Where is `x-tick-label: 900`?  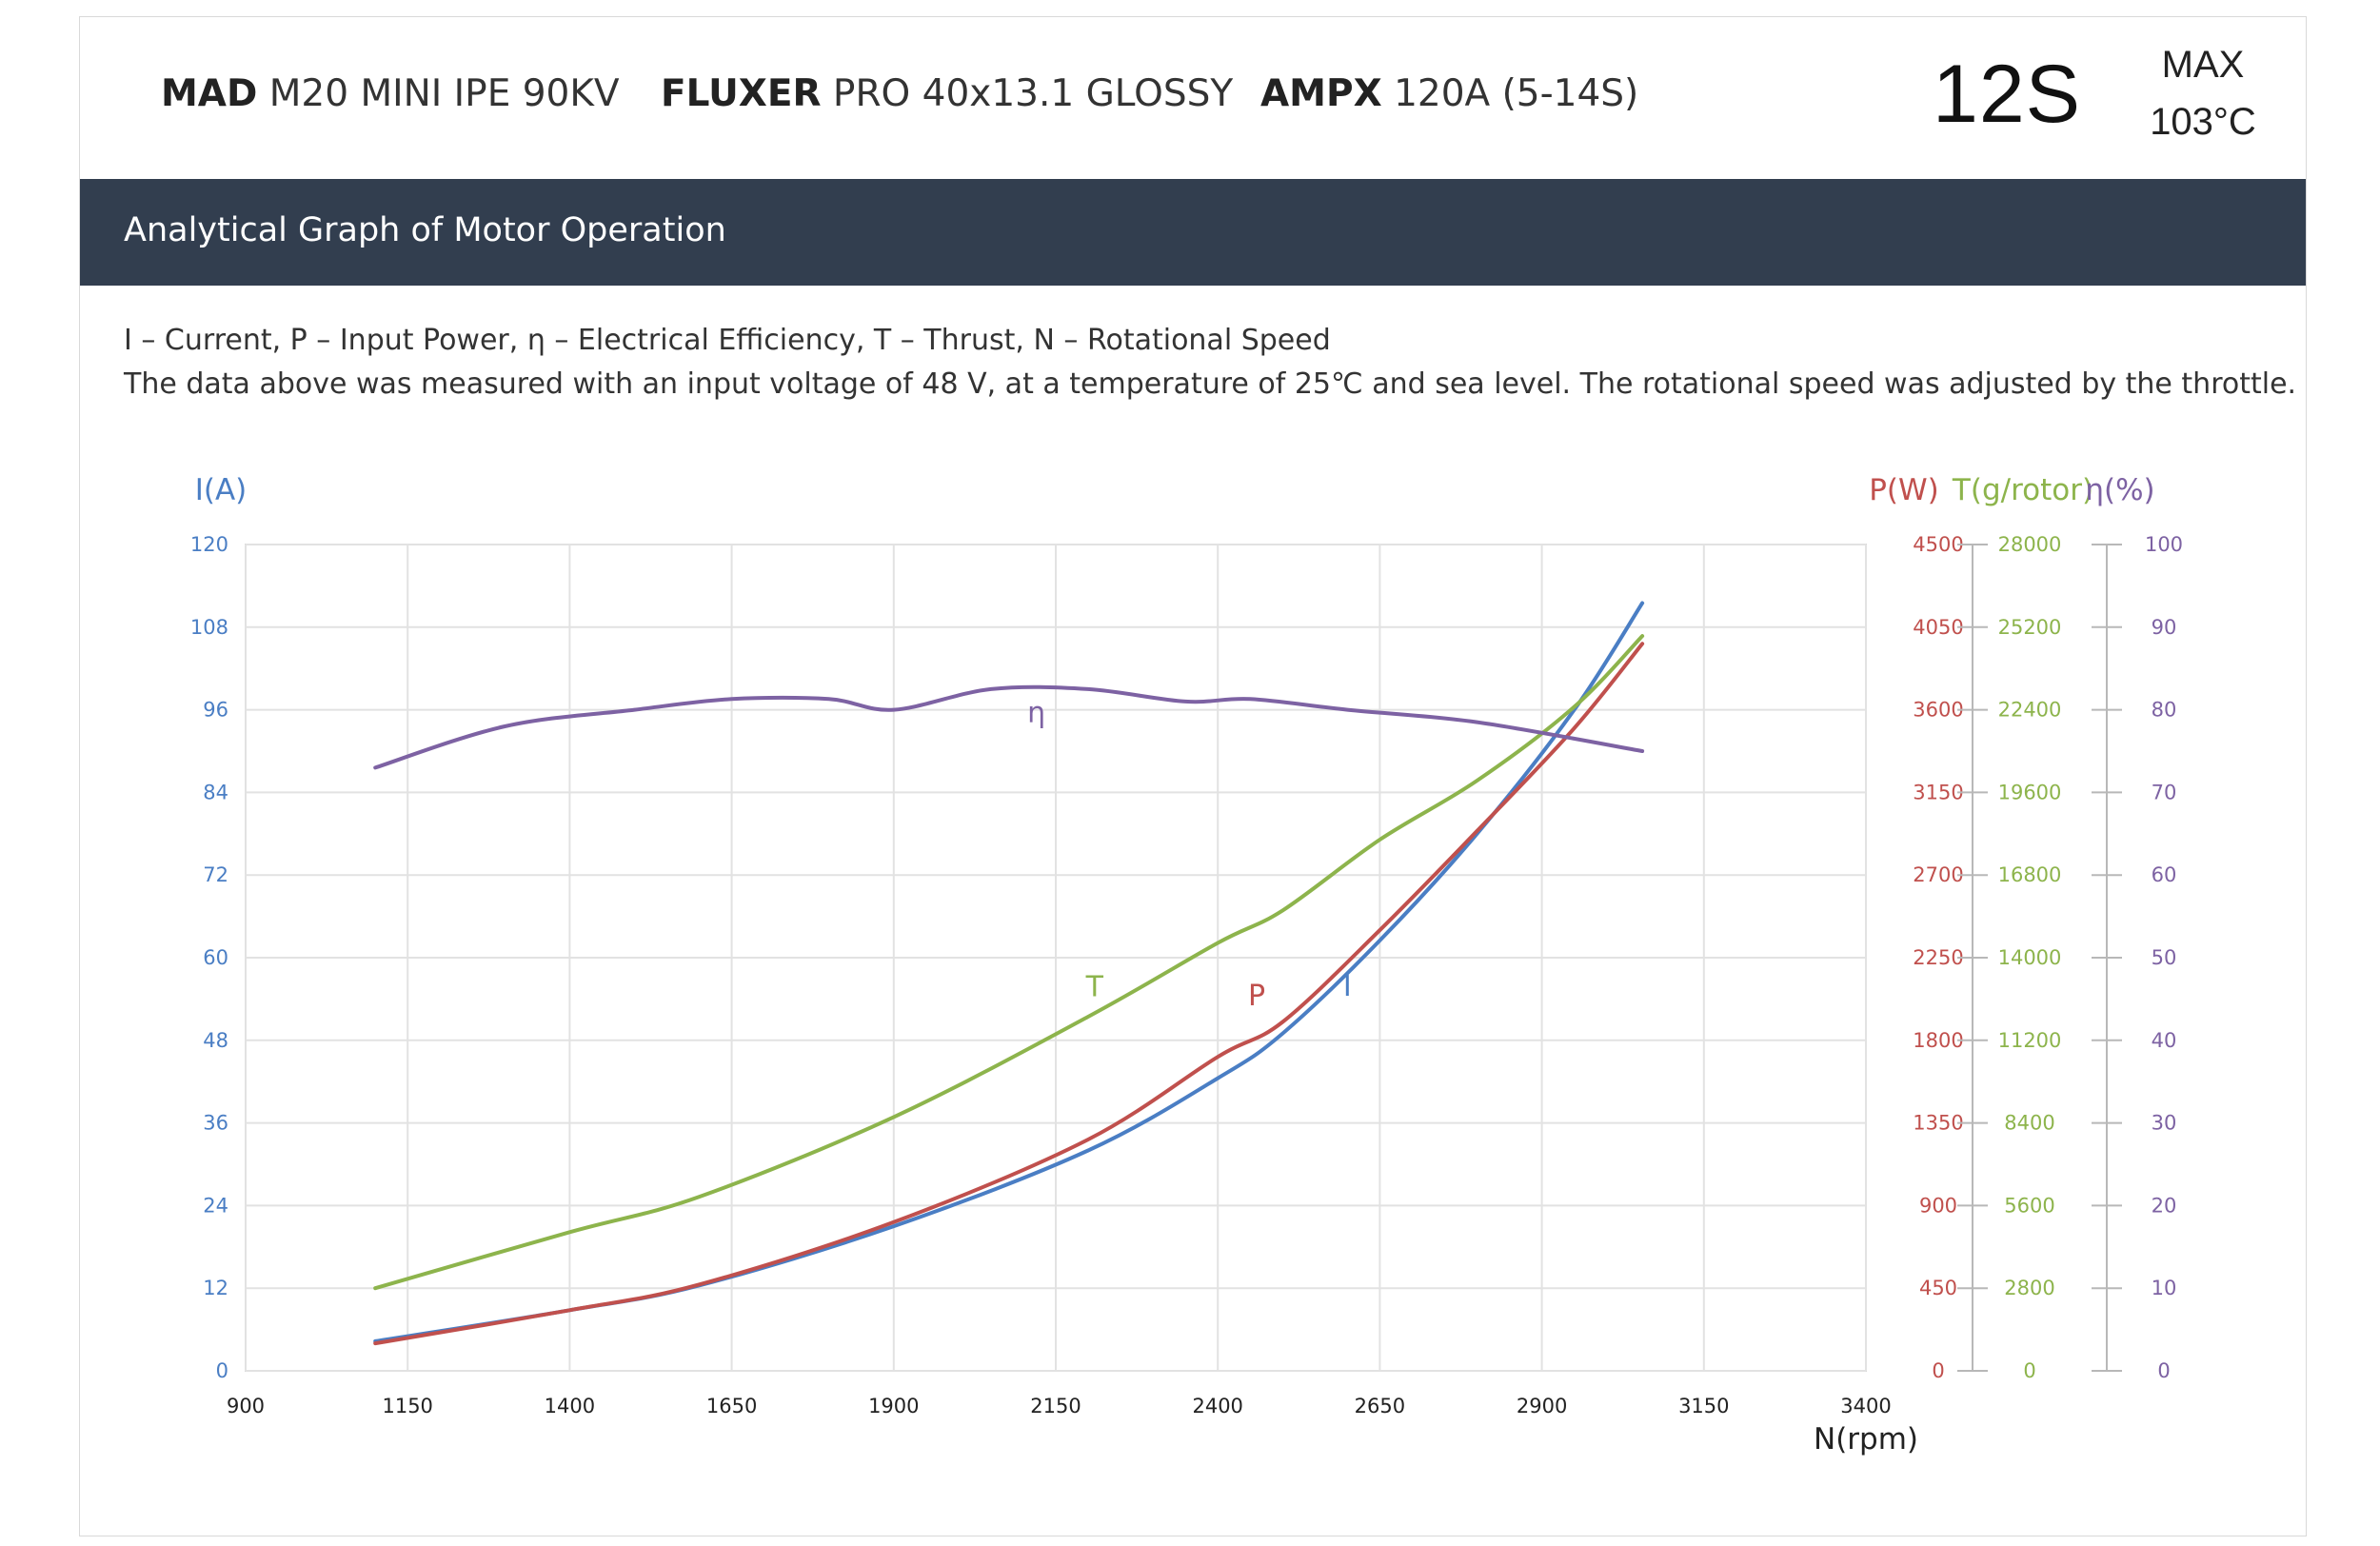
x-tick-label: 900 is located at coordinates (246, 1406).